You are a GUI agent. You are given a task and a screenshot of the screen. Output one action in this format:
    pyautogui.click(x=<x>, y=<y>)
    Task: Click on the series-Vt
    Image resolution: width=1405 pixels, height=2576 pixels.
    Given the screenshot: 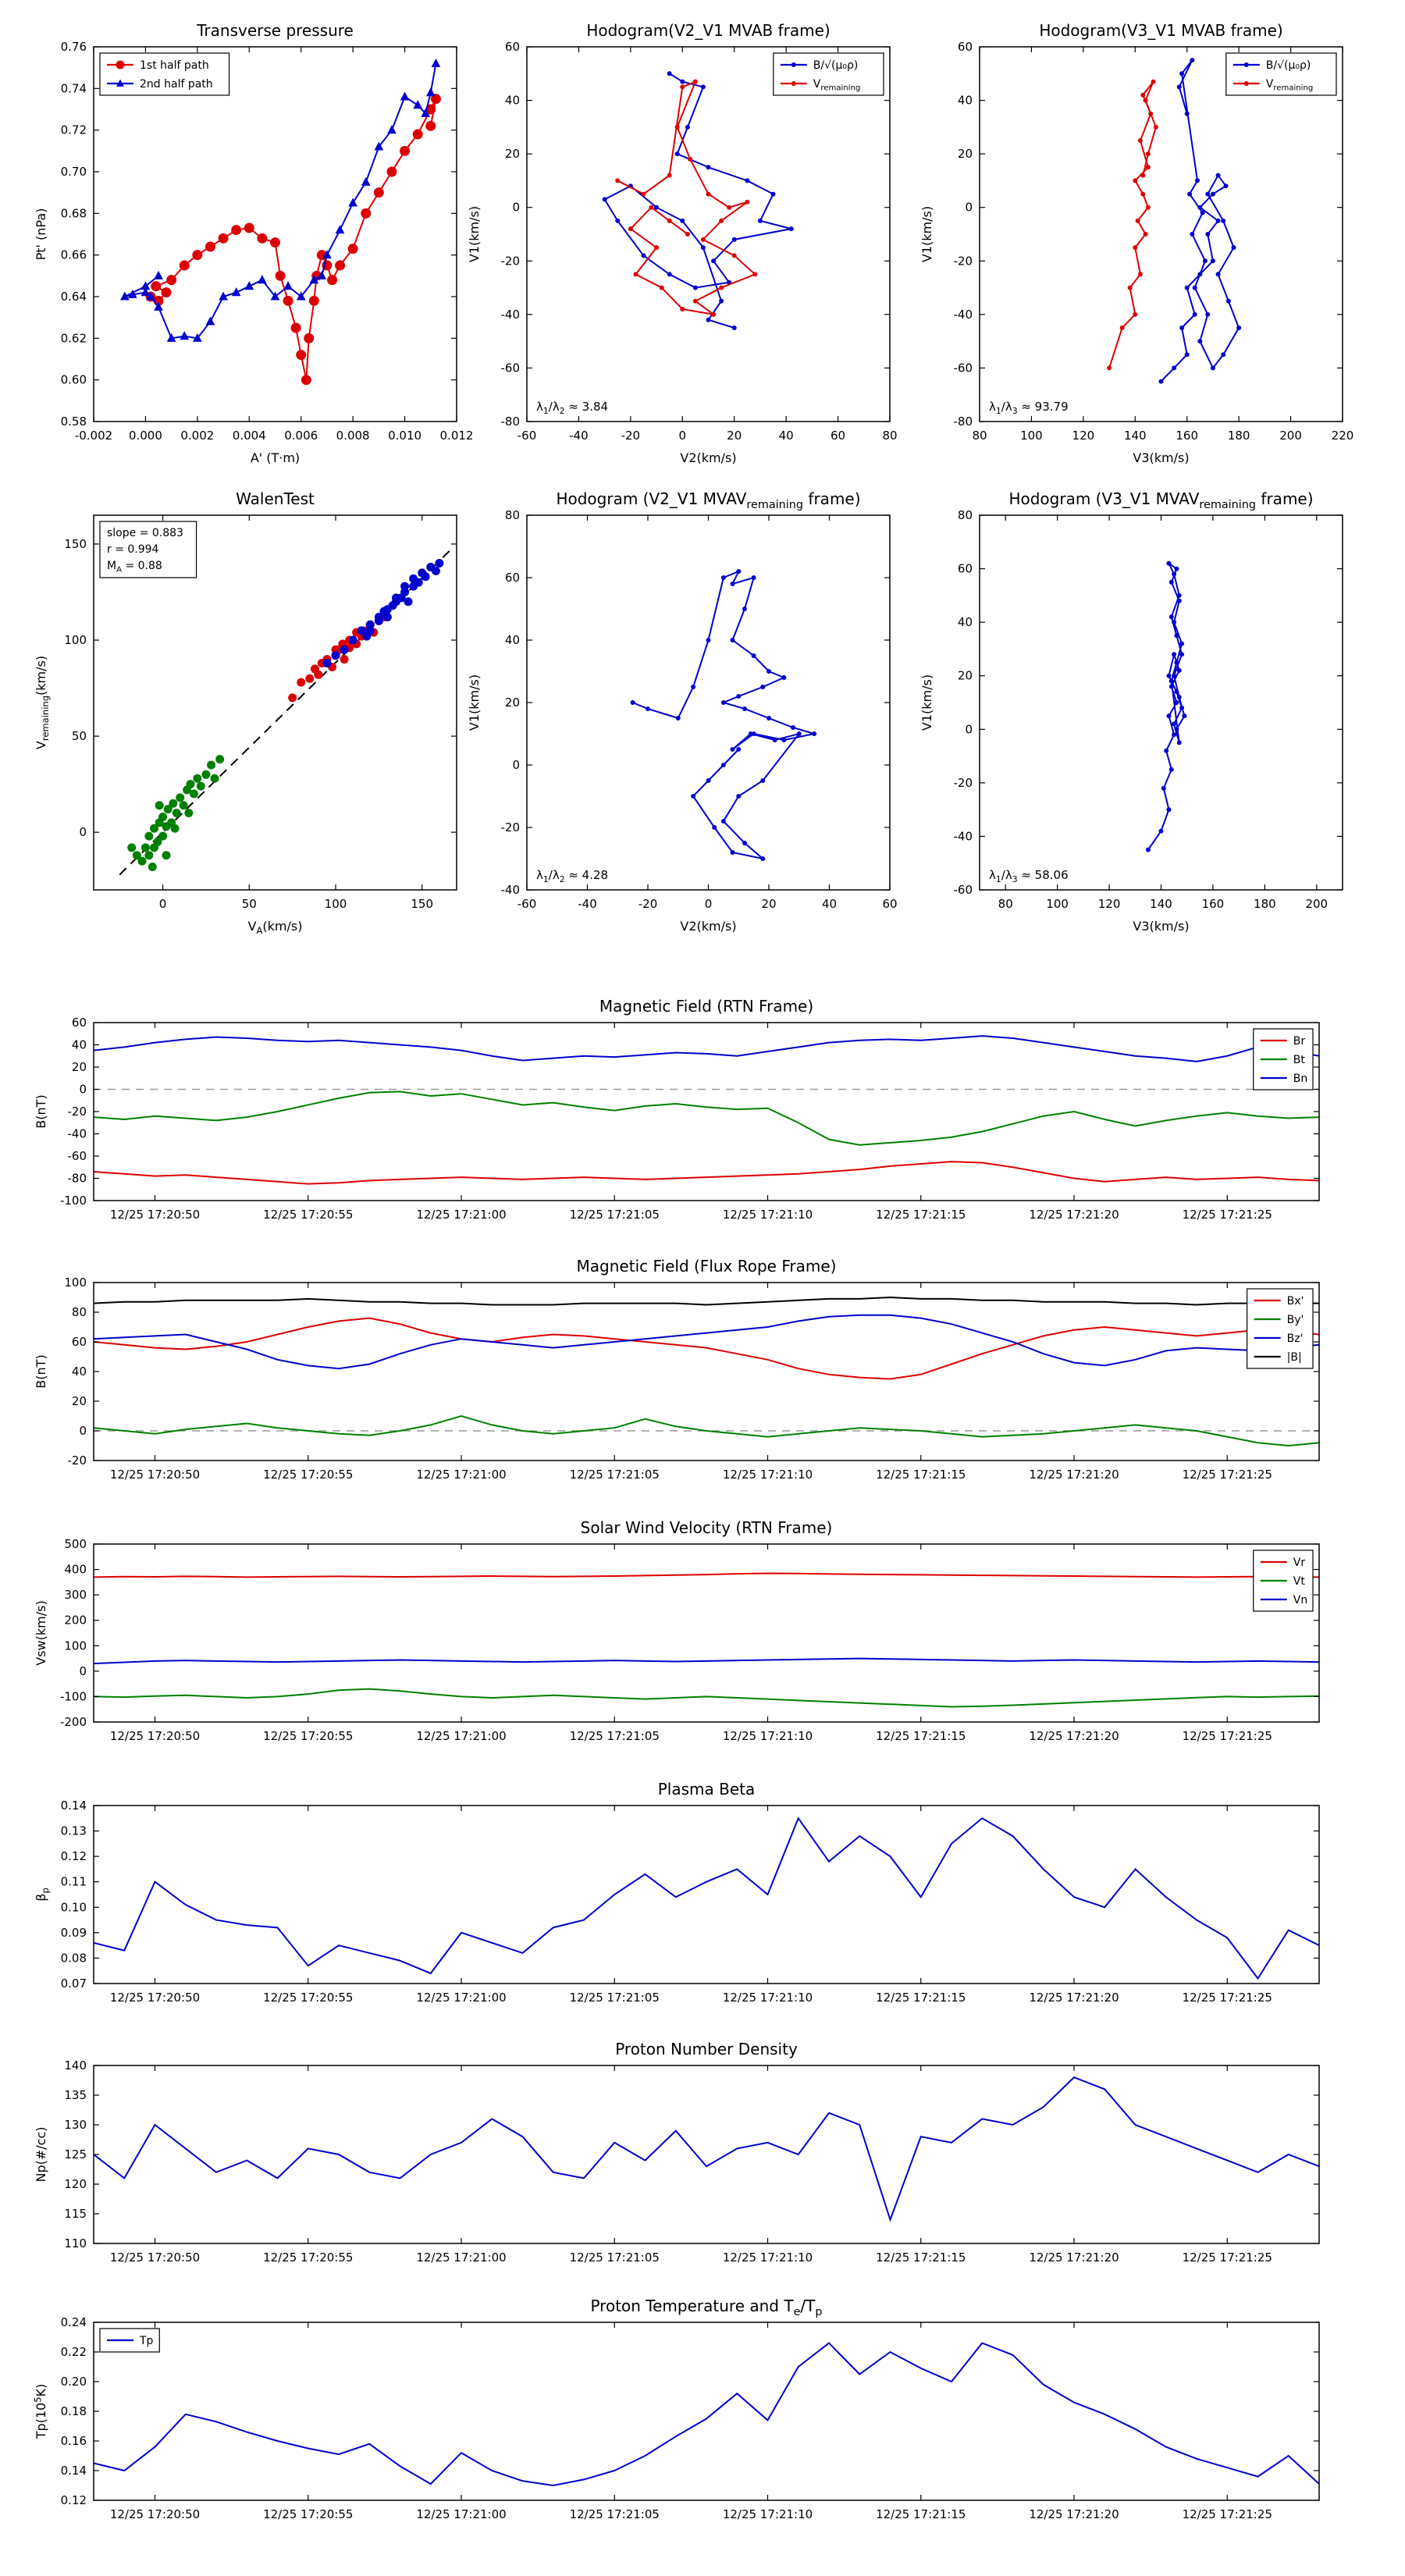 What is the action you would take?
    pyautogui.click(x=707, y=1698)
    